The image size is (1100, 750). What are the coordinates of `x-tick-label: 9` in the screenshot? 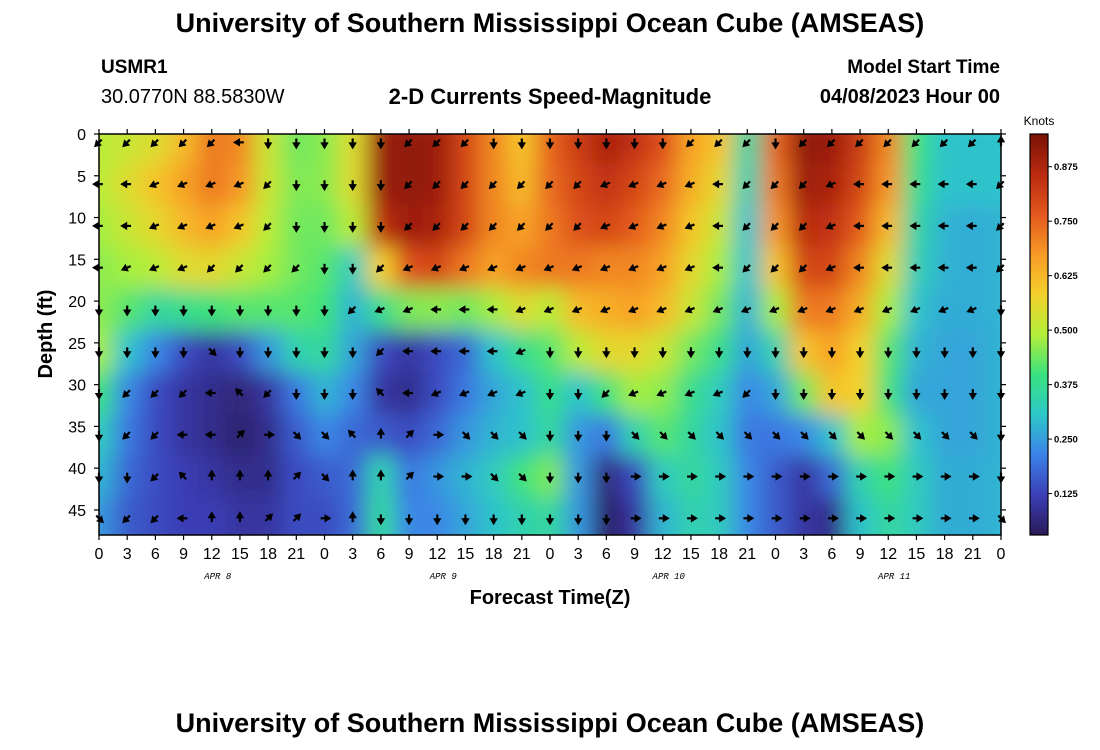 It's located at (634, 554).